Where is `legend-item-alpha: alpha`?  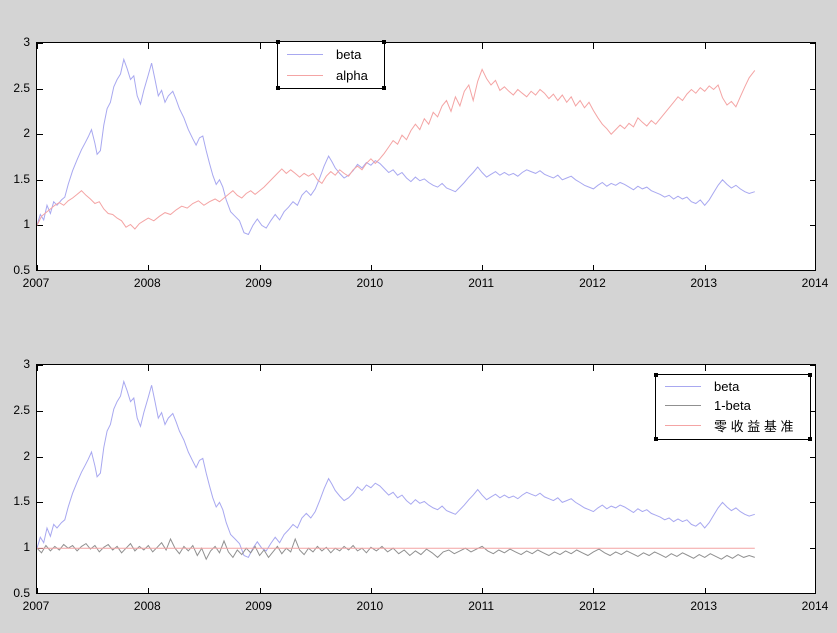 legend-item-alpha: alpha is located at coordinates (331, 75).